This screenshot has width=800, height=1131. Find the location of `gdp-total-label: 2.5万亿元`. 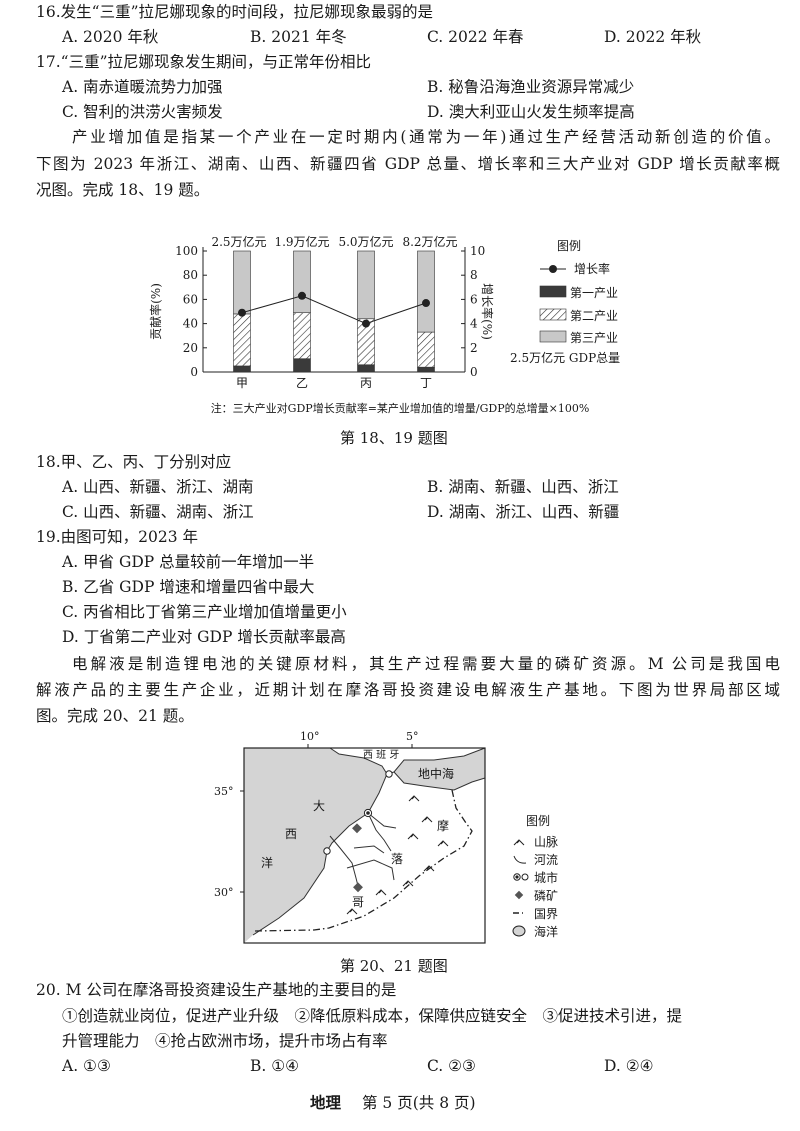

gdp-total-label: 2.5万亿元 is located at coordinates (238, 241).